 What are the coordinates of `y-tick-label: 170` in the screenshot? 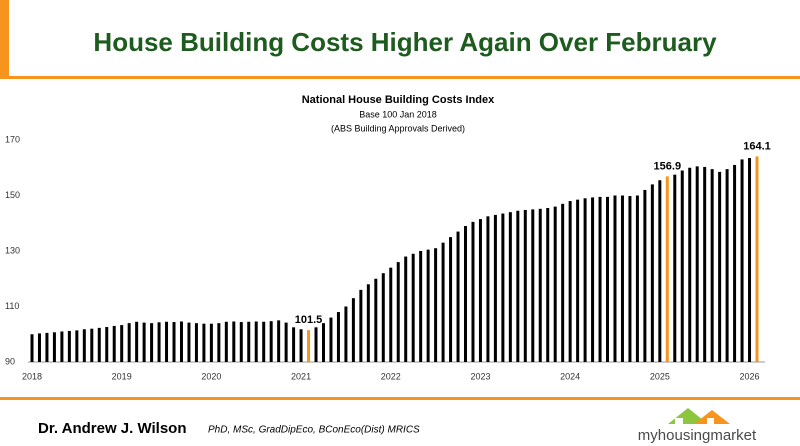 It's located at (12, 139).